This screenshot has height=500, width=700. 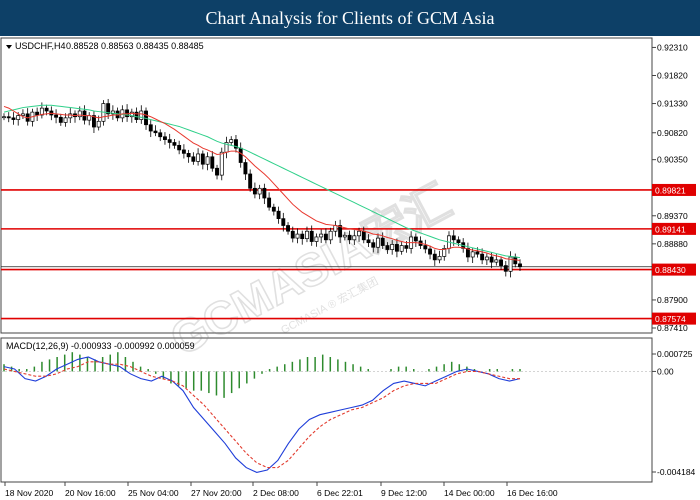 I want to click on title-banner: Chart Analysis for Clients of GCM Asia, so click(x=350, y=18).